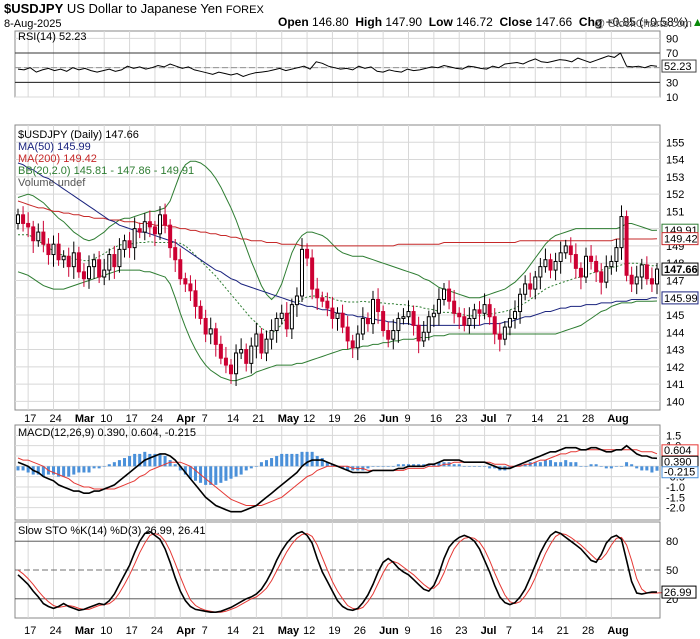  I want to click on close-label: Close, so click(516, 22).